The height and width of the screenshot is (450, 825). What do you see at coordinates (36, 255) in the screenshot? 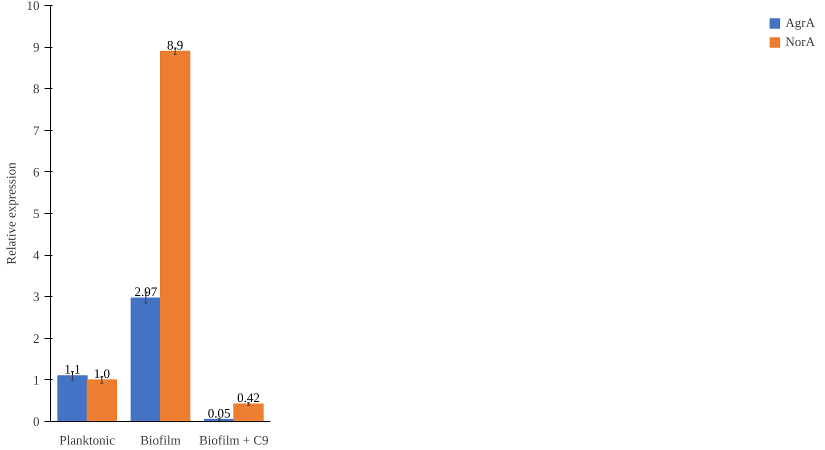
I see `y-tick-label: 4` at bounding box center [36, 255].